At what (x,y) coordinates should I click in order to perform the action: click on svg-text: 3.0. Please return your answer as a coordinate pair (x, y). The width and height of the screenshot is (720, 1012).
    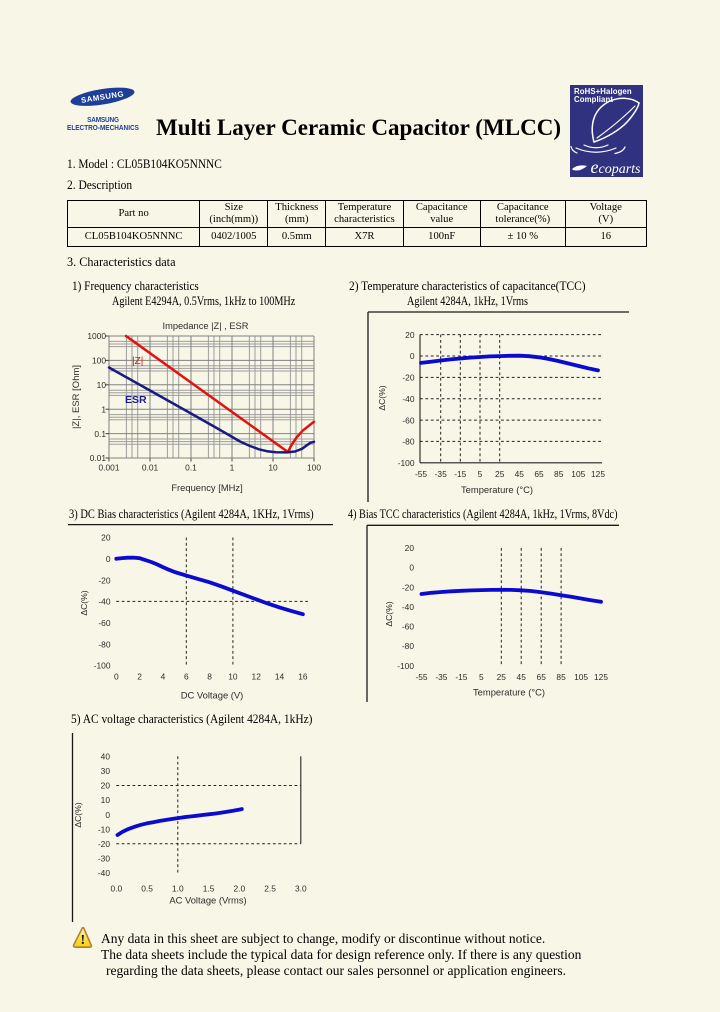
    Looking at the image, I should click on (301, 889).